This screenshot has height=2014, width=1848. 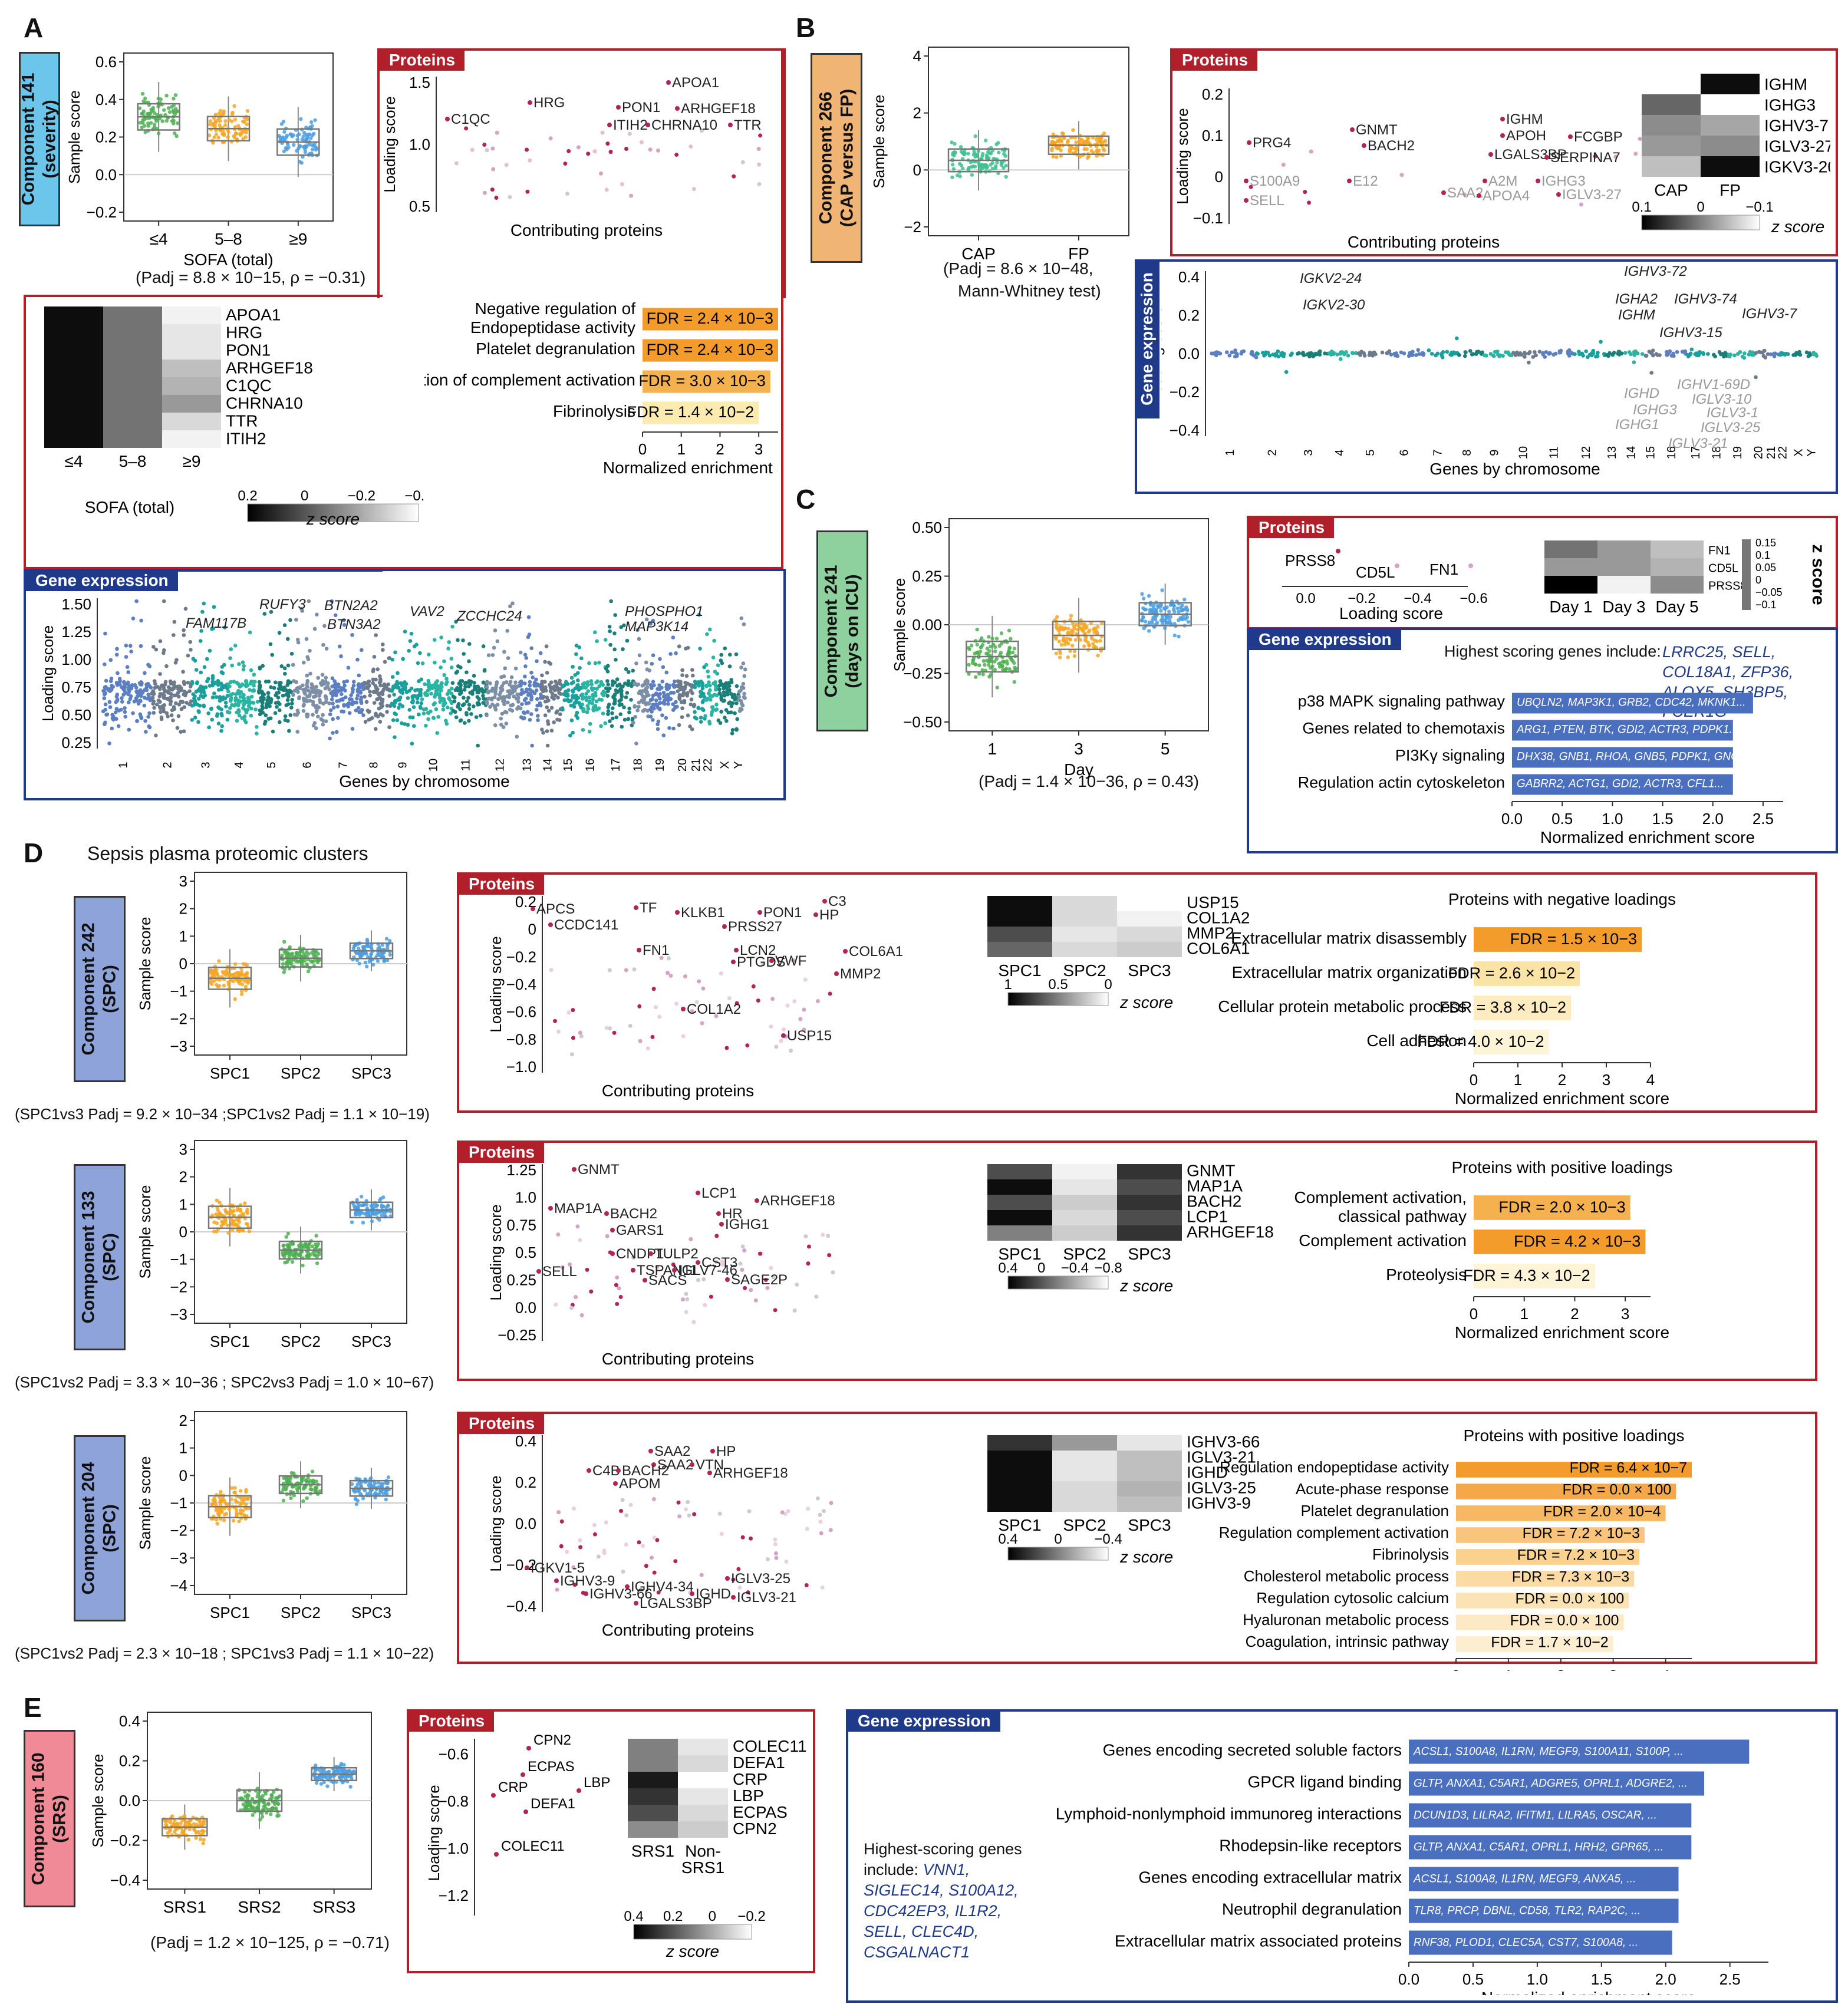 What do you see at coordinates (1542, 740) in the screenshot?
I see `panel-c-gene-frame` at bounding box center [1542, 740].